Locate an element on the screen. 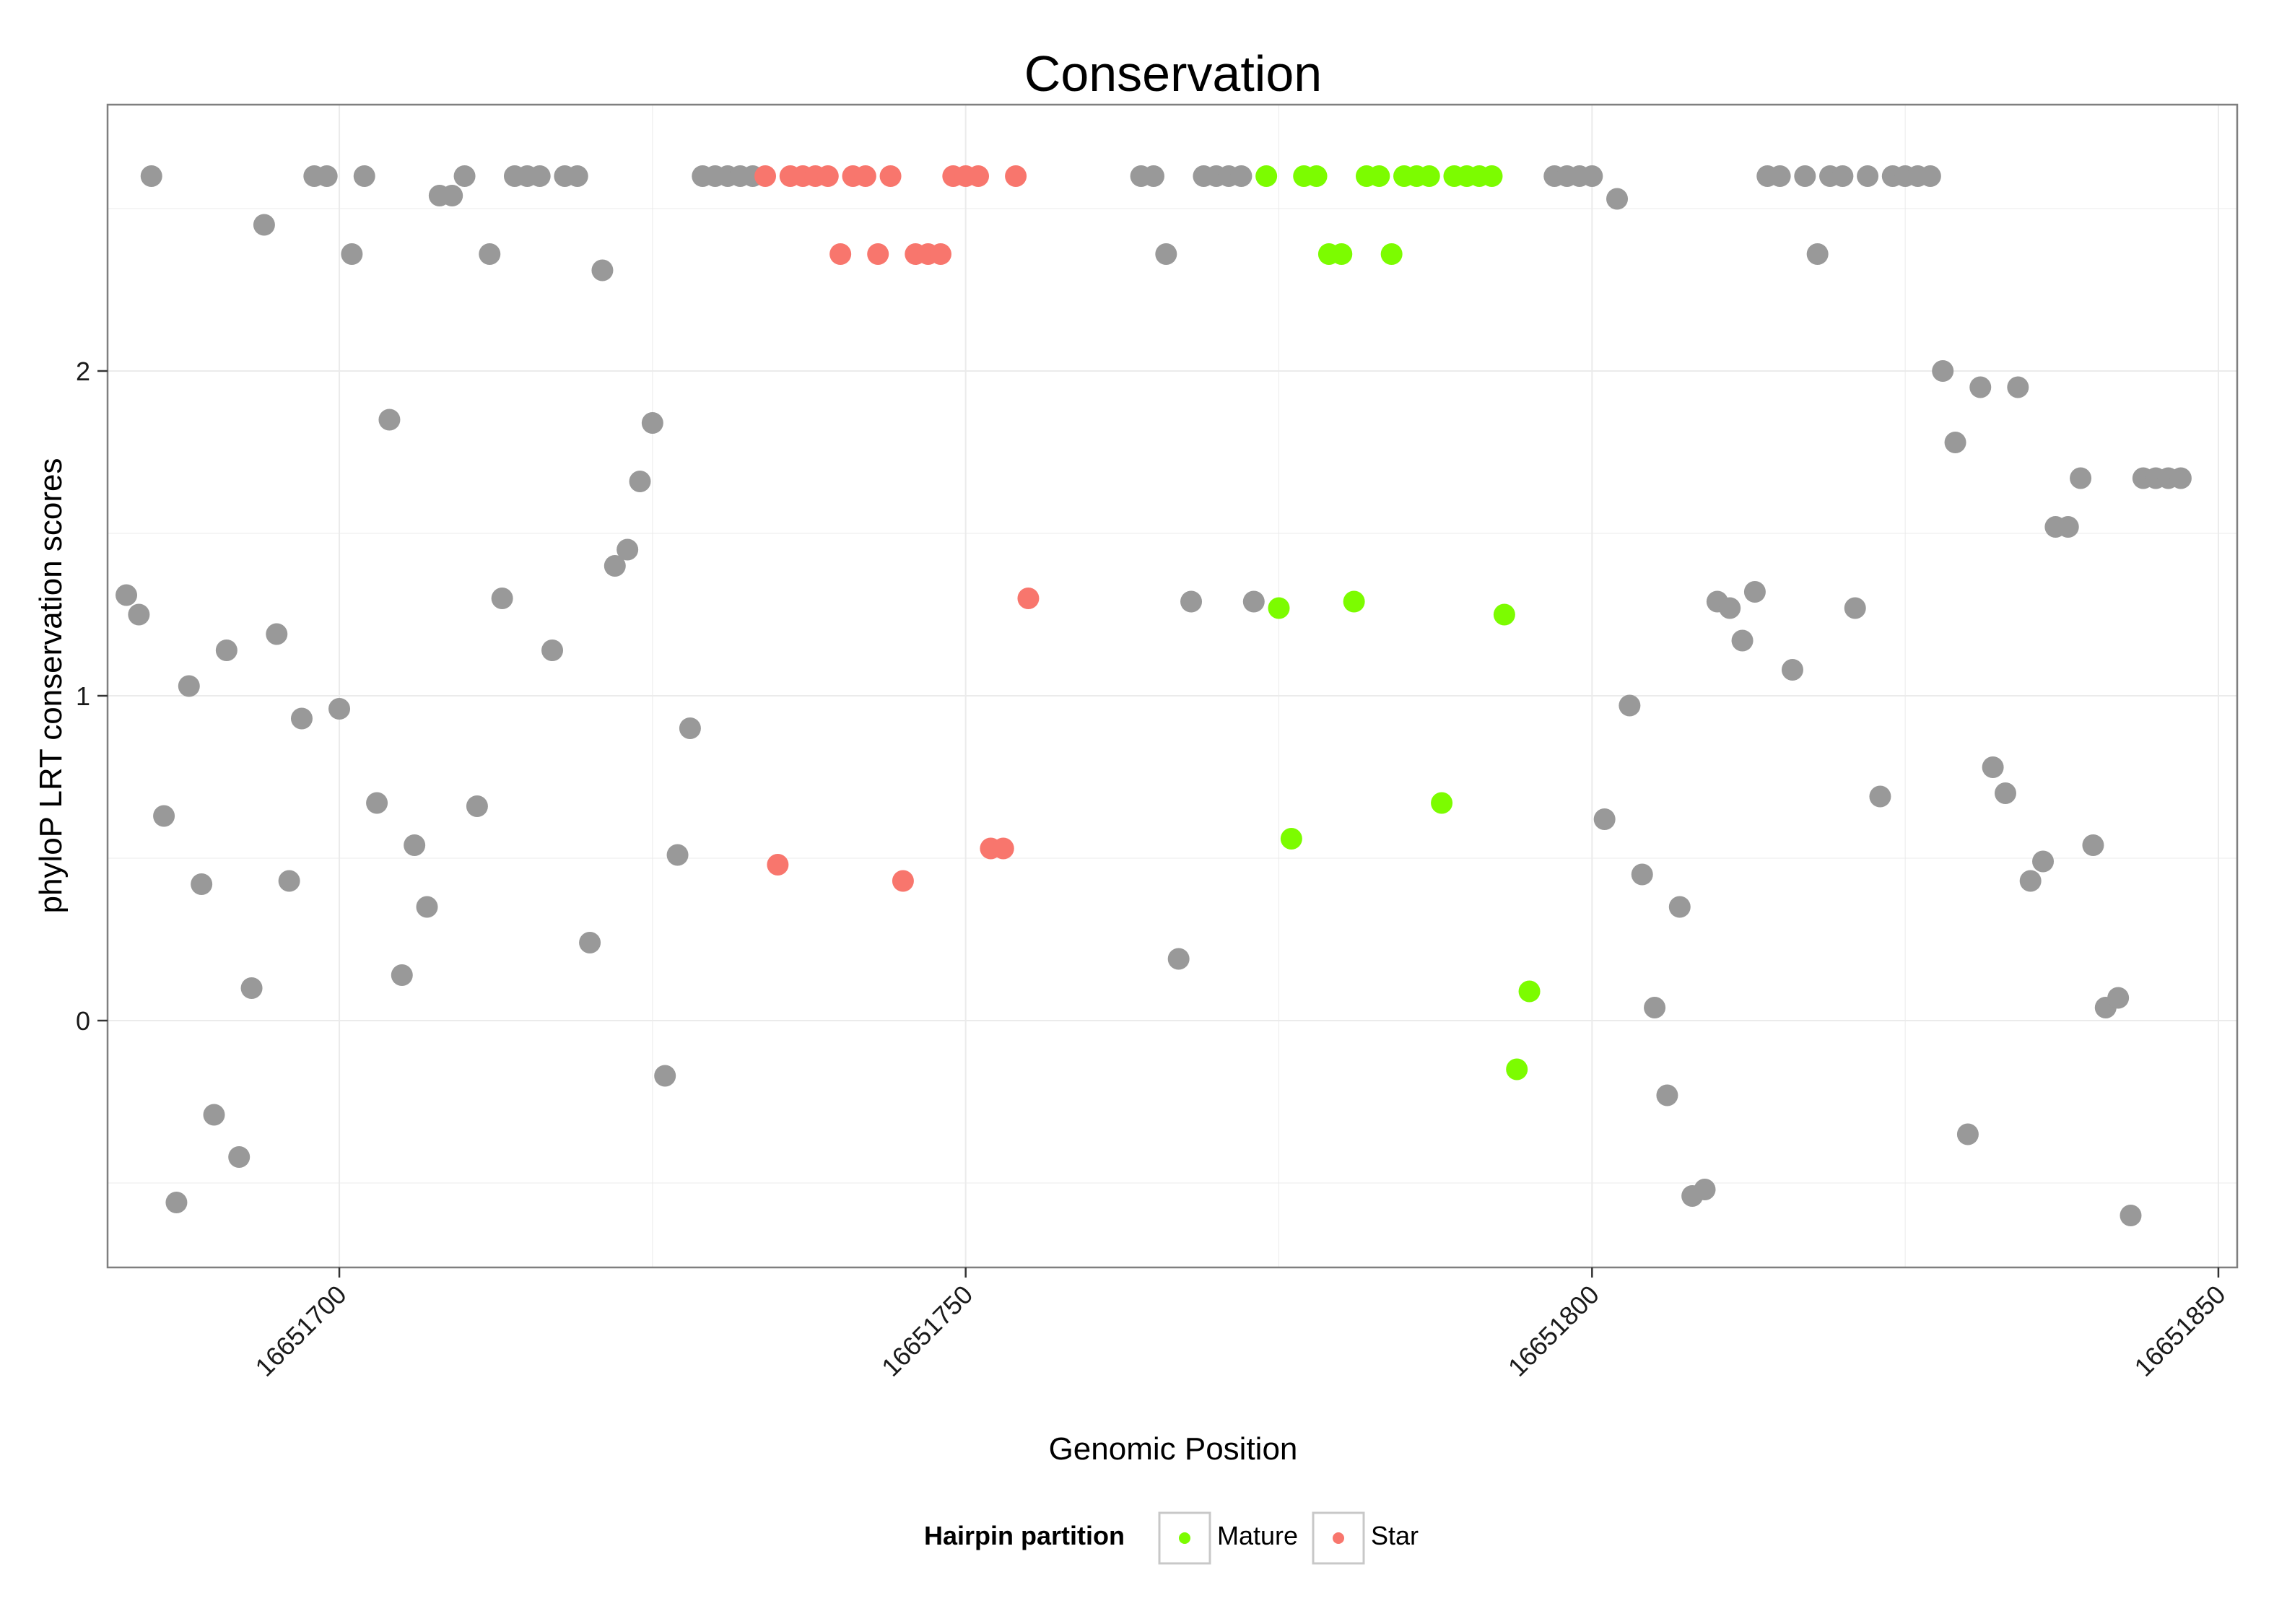  chart-title: Conservation is located at coordinates (1173, 73).